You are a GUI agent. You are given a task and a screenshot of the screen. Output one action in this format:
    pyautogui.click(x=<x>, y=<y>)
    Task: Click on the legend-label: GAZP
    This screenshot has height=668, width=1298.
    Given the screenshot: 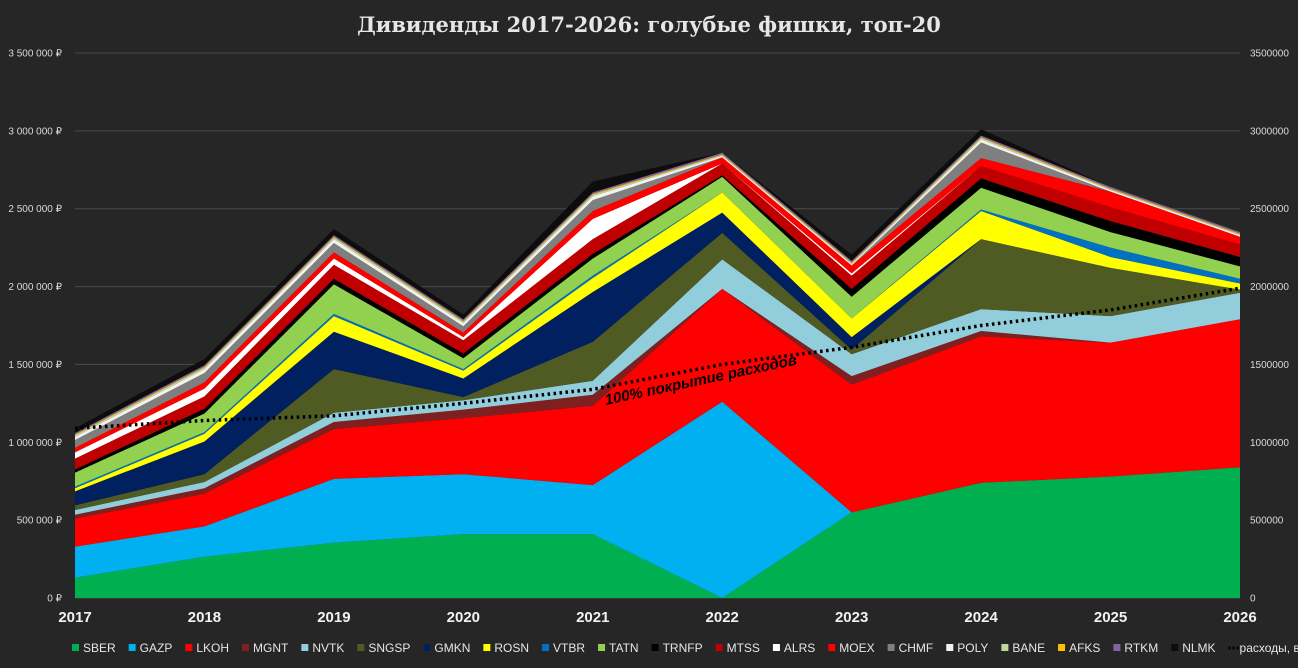 What is the action you would take?
    pyautogui.click(x=156, y=648)
    